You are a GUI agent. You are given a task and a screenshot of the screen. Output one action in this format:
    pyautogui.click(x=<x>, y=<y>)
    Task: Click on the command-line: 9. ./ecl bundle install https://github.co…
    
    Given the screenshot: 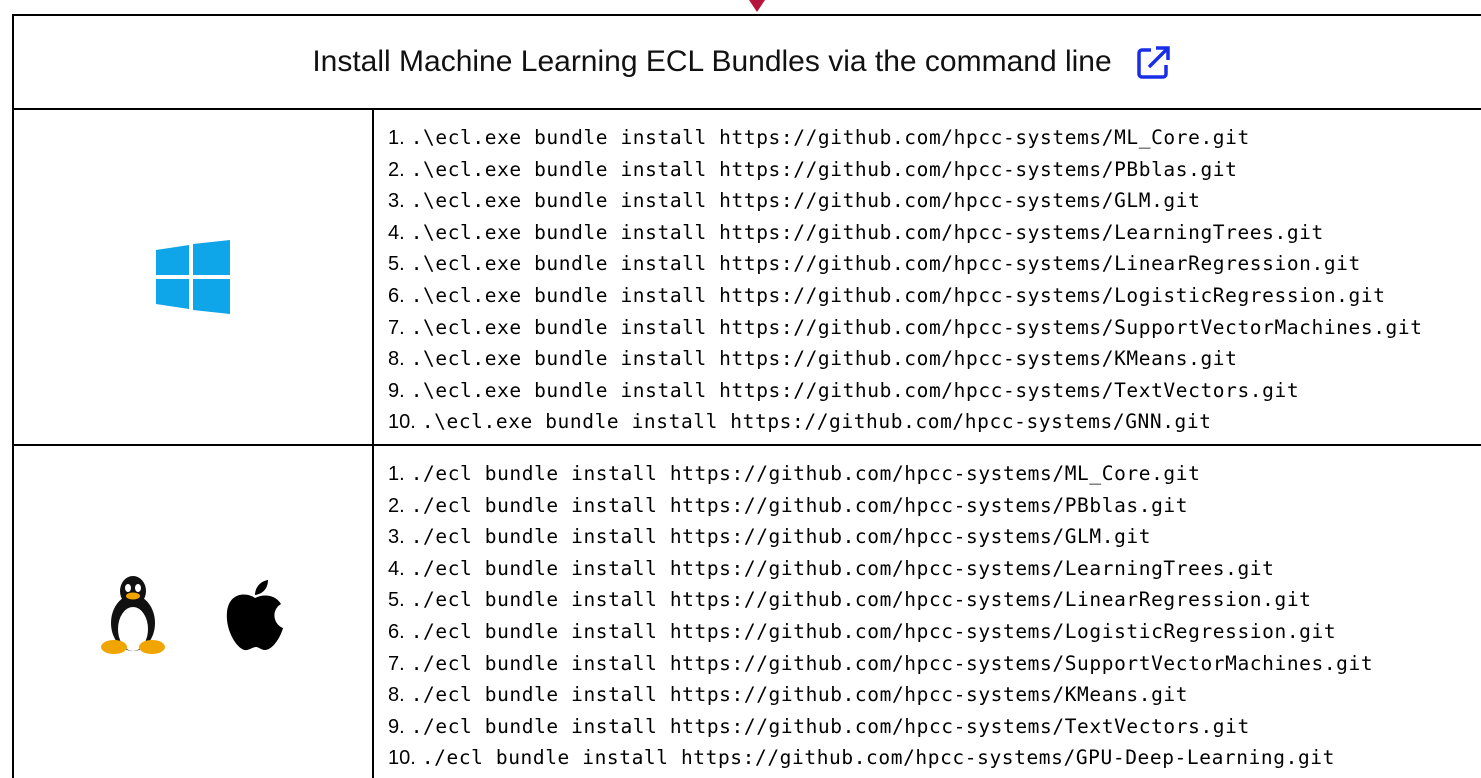 What is the action you would take?
    pyautogui.click(x=880, y=727)
    